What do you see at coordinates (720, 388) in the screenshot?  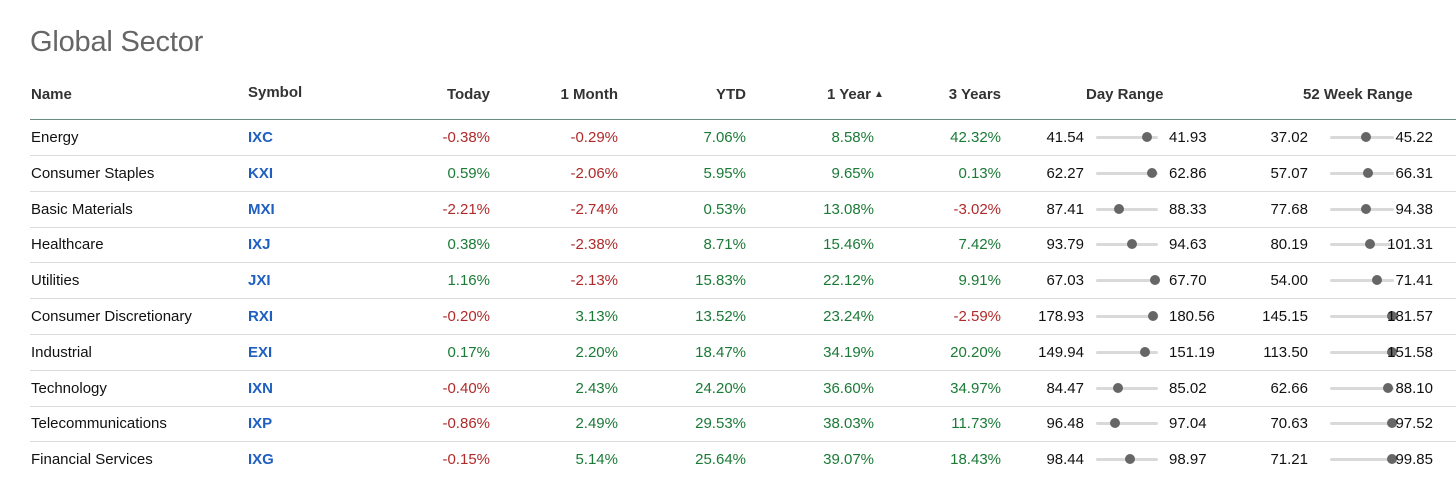 I see `ytd-change: 24.20%` at bounding box center [720, 388].